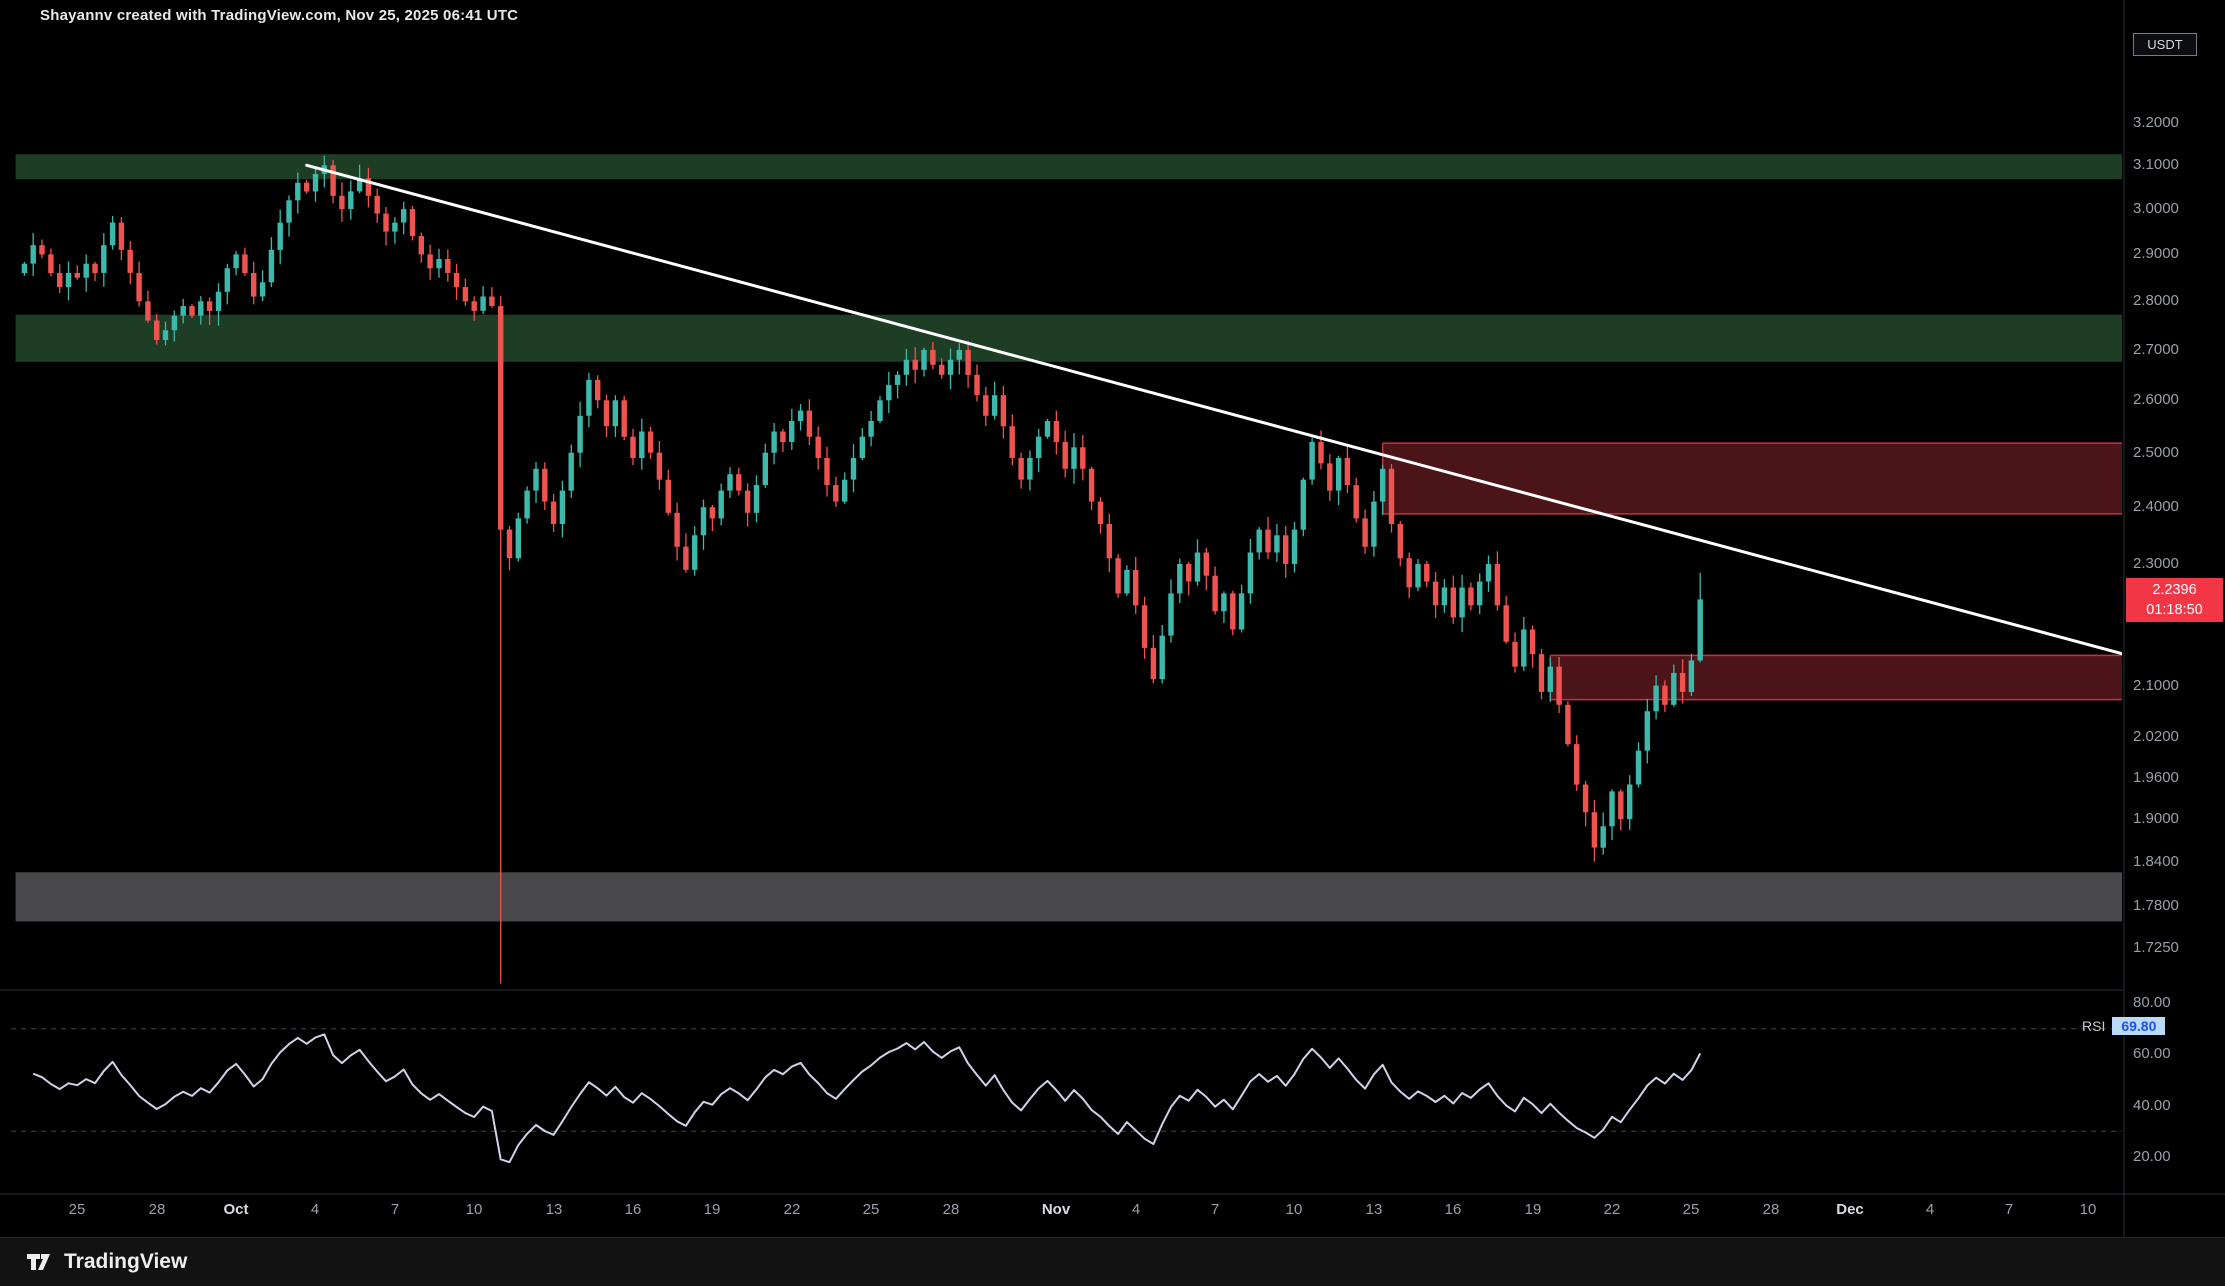 The image size is (2225, 1286). What do you see at coordinates (1056, 1209) in the screenshot?
I see `time-tick-label: Nov` at bounding box center [1056, 1209].